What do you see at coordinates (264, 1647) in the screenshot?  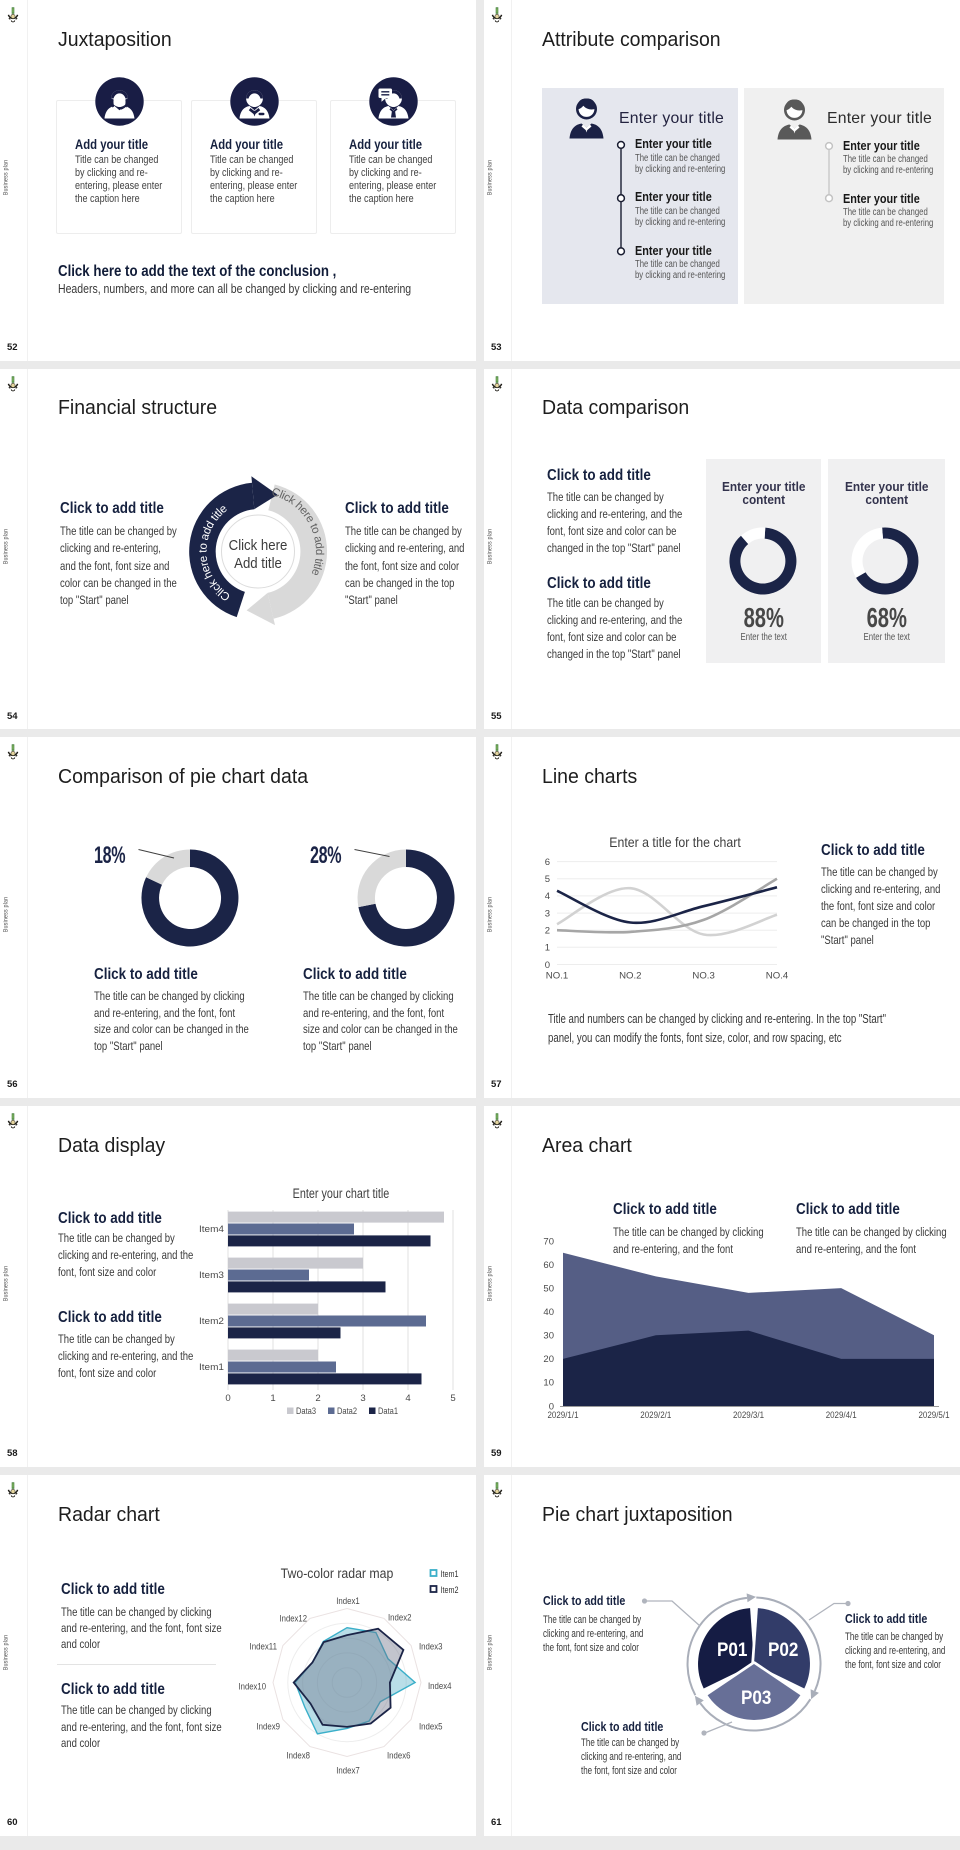 I see `svg-text: Index11` at bounding box center [264, 1647].